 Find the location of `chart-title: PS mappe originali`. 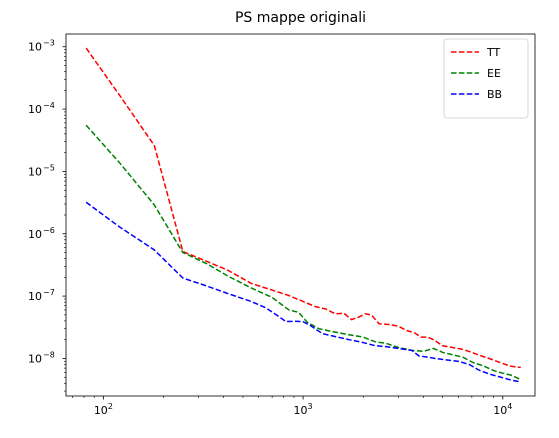

chart-title: PS mappe originali is located at coordinates (300, 18).